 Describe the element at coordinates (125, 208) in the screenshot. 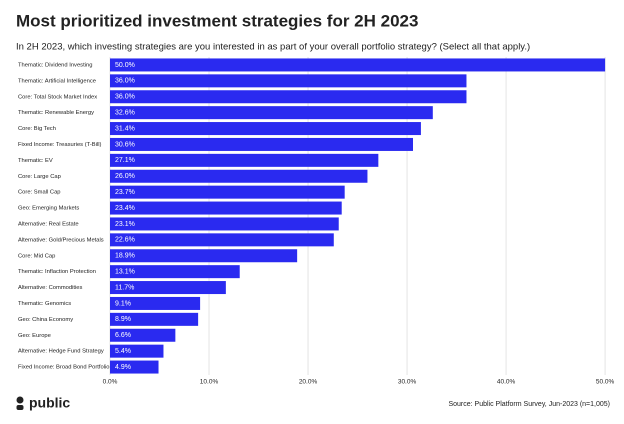

I see `value-label: 23.4%` at that location.